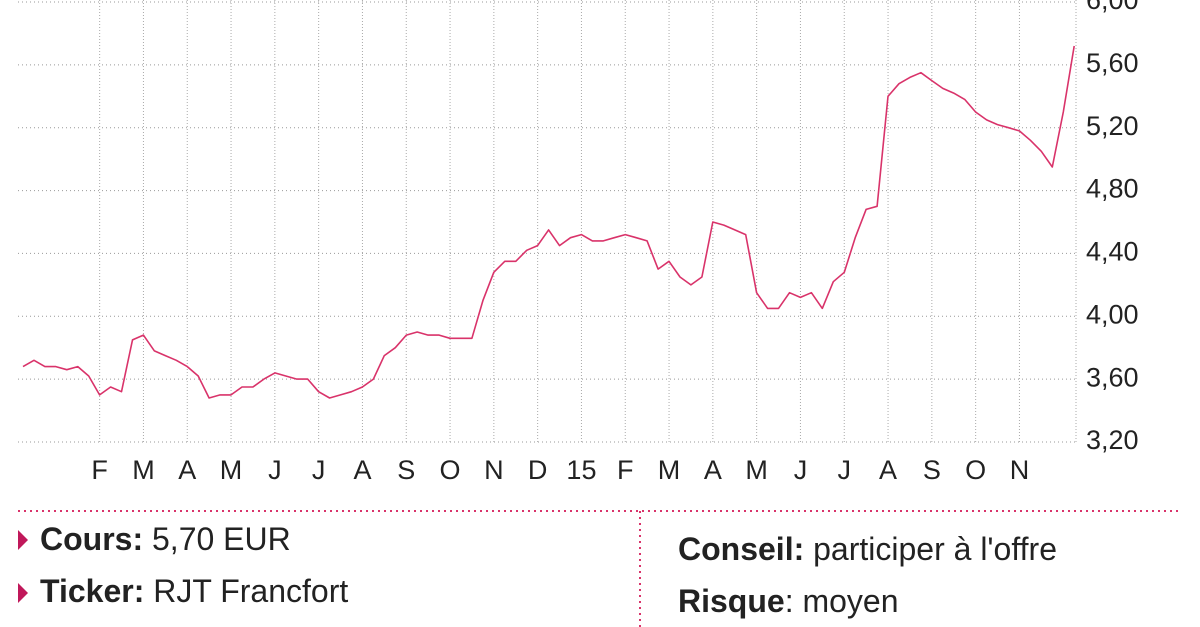  What do you see at coordinates (1112, 314) in the screenshot?
I see `y-tick-label: 4,00` at bounding box center [1112, 314].